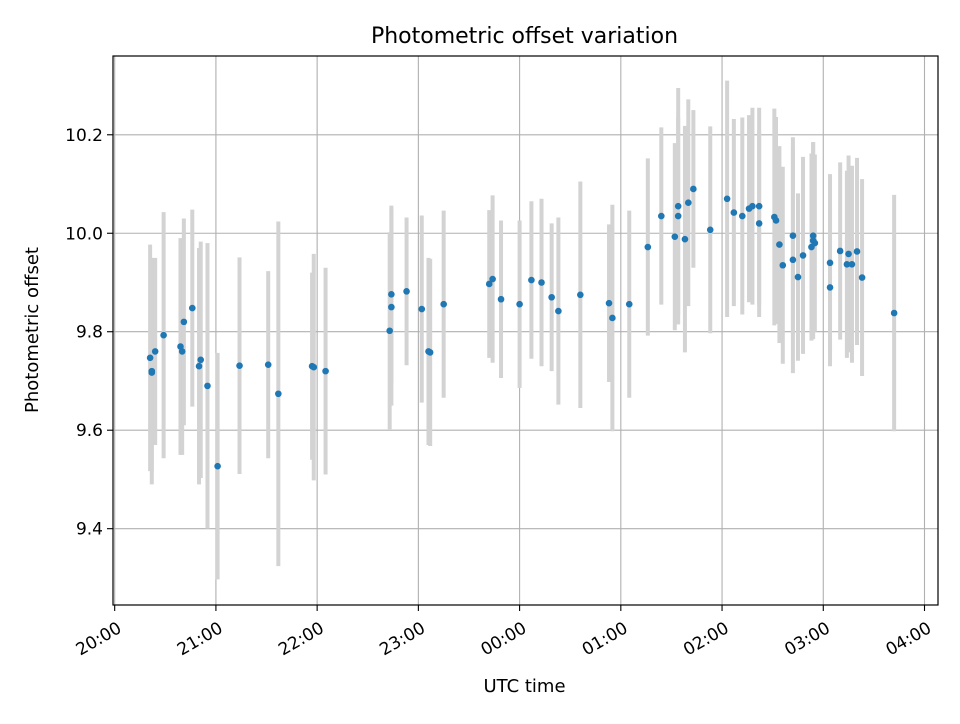 The image size is (960, 724). Describe the element at coordinates (89, 431) in the screenshot. I see `y-tick-label: 9.6` at that location.